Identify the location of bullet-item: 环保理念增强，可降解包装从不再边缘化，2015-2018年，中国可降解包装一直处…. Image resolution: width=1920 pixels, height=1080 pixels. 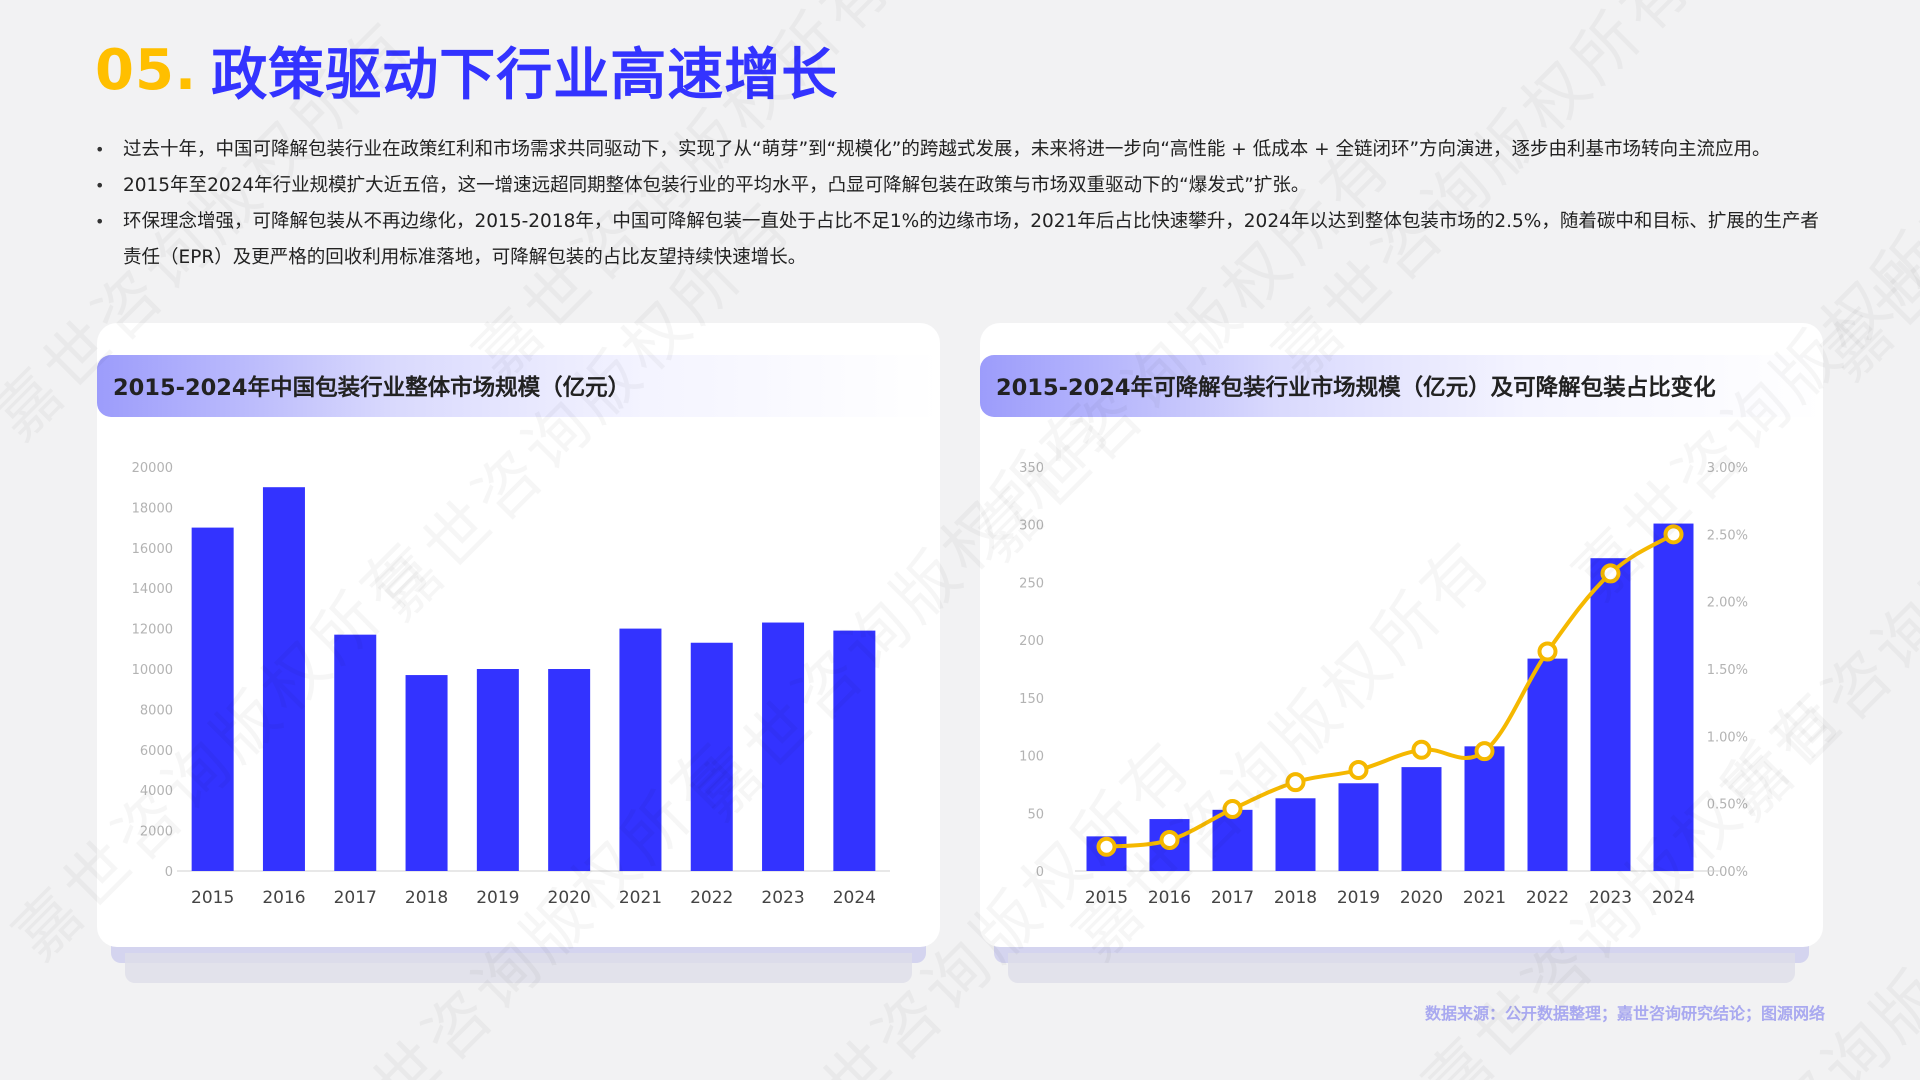
(960, 240).